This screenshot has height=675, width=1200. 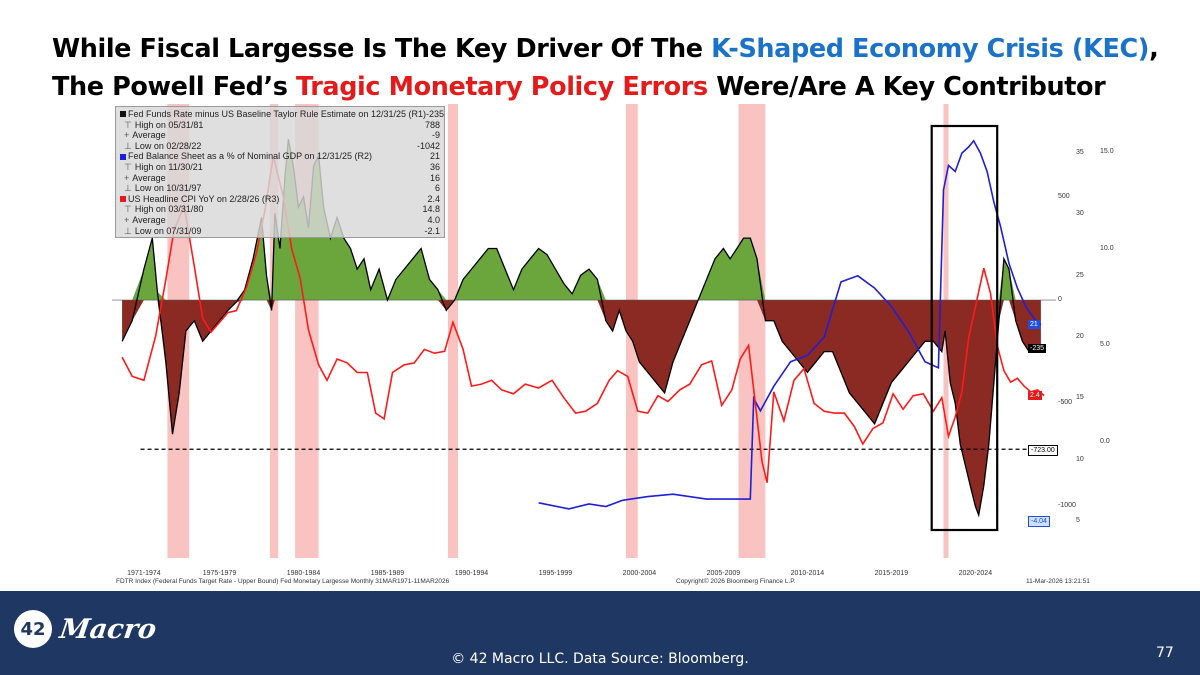 I want to click on legend-label: ⊤ High on 11/30/21, so click(x=161, y=167).